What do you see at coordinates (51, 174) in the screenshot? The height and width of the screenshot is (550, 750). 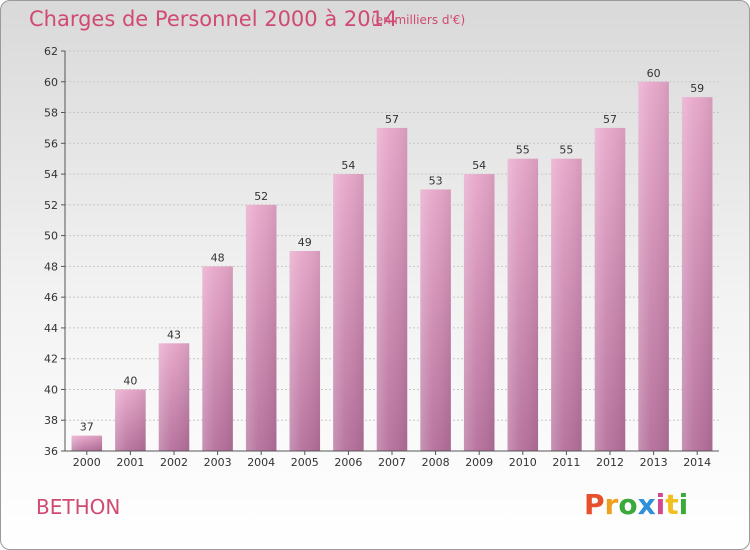 I see `y-tick-label: 54` at bounding box center [51, 174].